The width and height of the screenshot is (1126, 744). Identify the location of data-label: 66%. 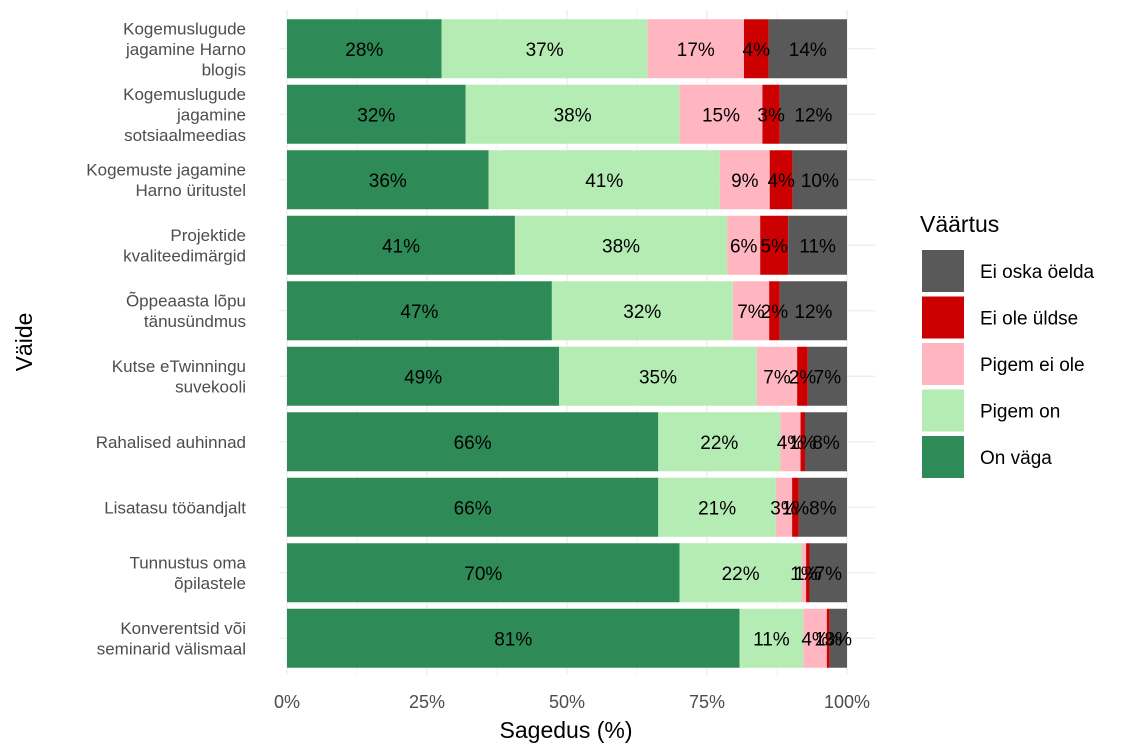
(473, 443).